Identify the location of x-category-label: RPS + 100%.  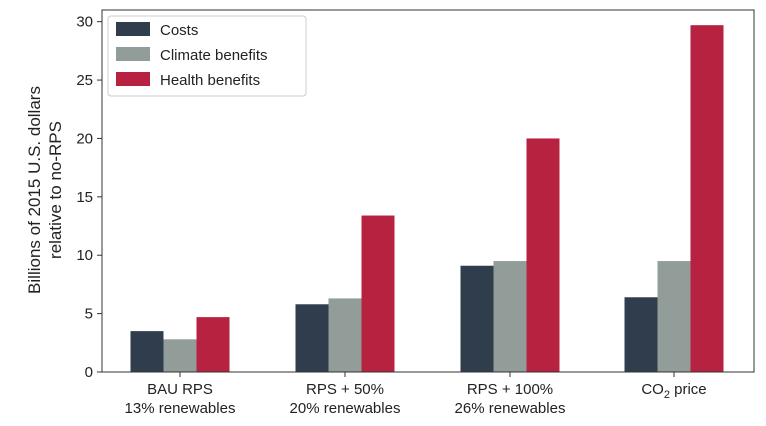
(510, 389).